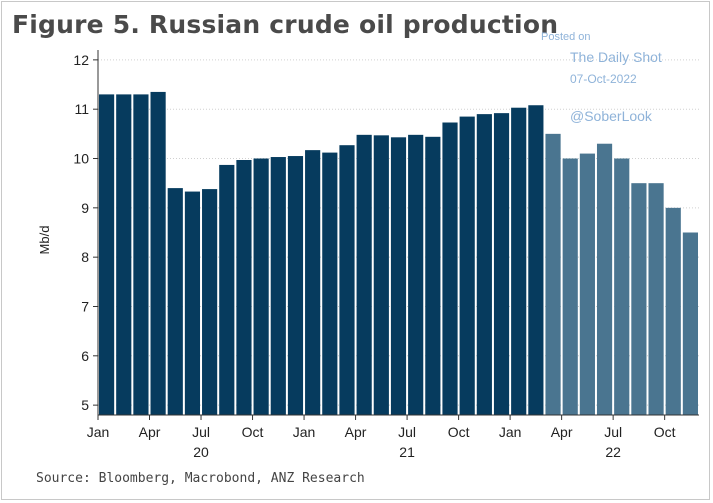 The height and width of the screenshot is (503, 713). Describe the element at coordinates (616, 57) in the screenshot. I see `watermark-site: The Daily Shot` at that location.